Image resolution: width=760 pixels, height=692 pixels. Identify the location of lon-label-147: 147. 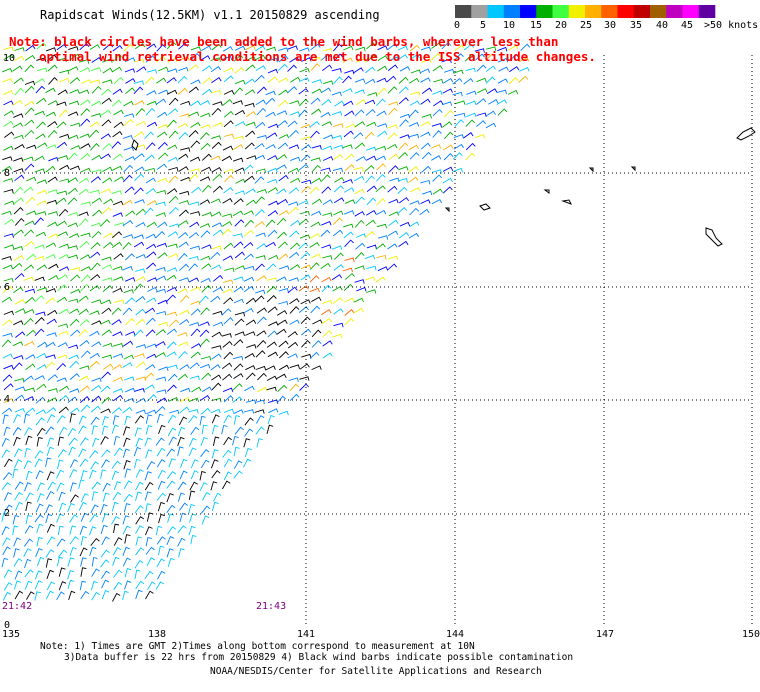
(605, 634).